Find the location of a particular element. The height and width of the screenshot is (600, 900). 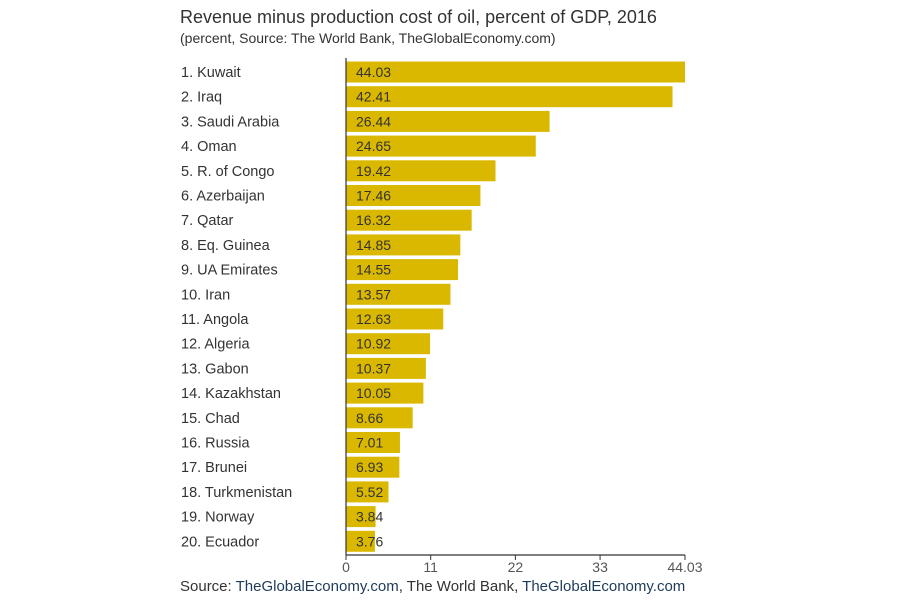

source-prefix: Source: is located at coordinates (208, 586).